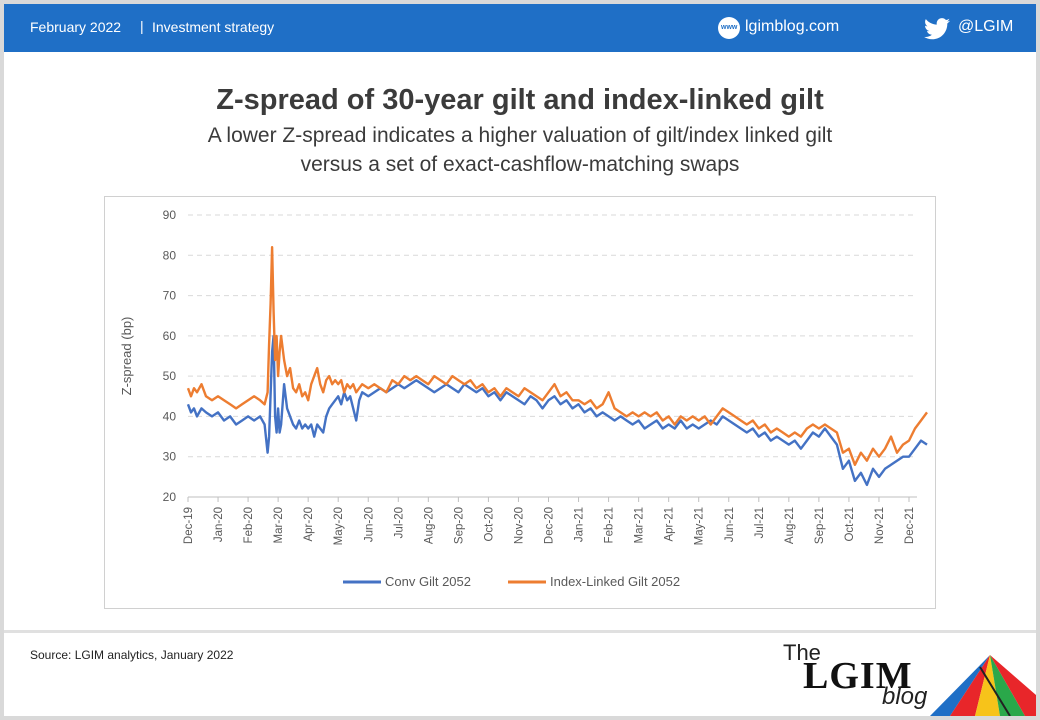 The width and height of the screenshot is (1040, 720). I want to click on y-tick-label: 30, so click(170, 457).